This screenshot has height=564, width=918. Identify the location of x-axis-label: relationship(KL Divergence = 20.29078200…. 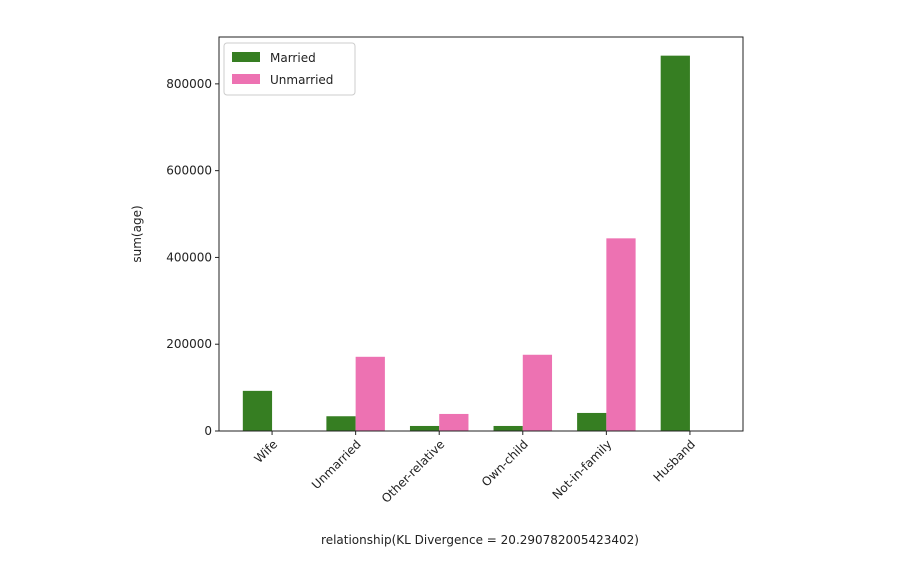
(480, 540).